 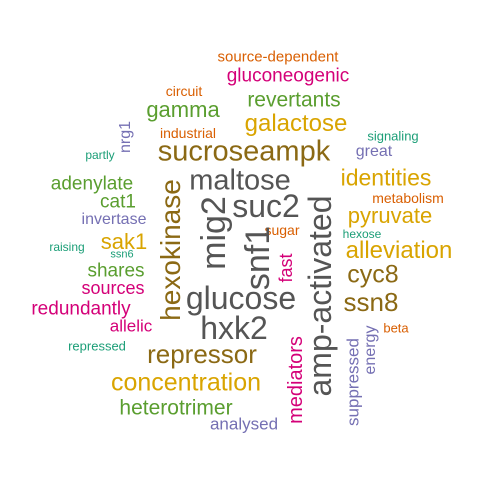 What do you see at coordinates (371, 302) in the screenshot?
I see `word-ssn8: ssn8` at bounding box center [371, 302].